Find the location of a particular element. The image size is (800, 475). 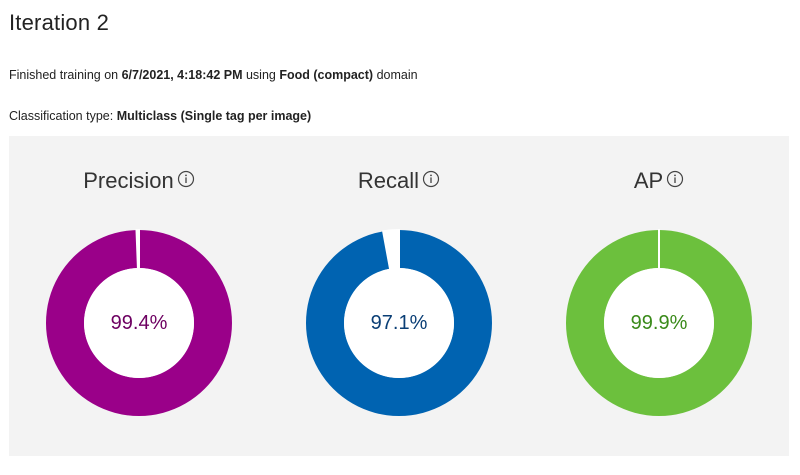

precision-donut is located at coordinates (138, 322).